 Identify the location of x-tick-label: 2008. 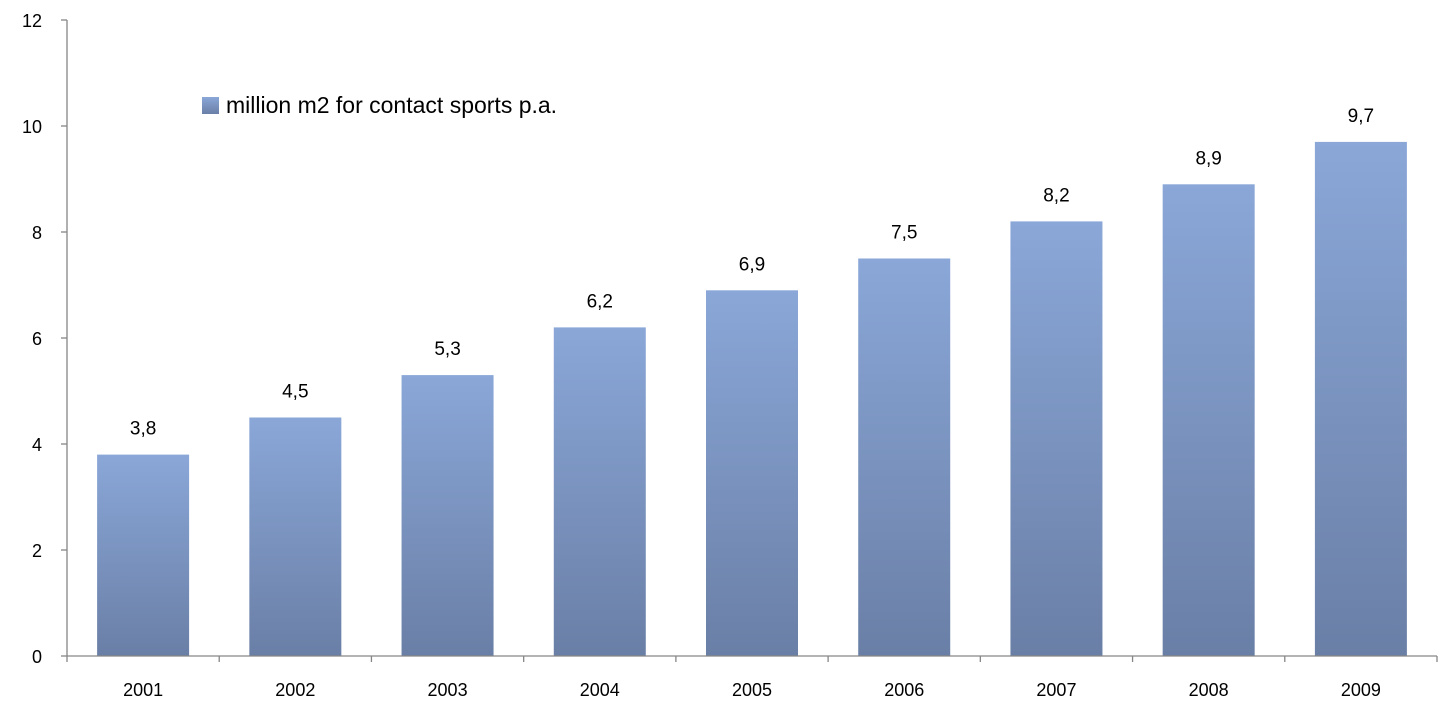
(1209, 690).